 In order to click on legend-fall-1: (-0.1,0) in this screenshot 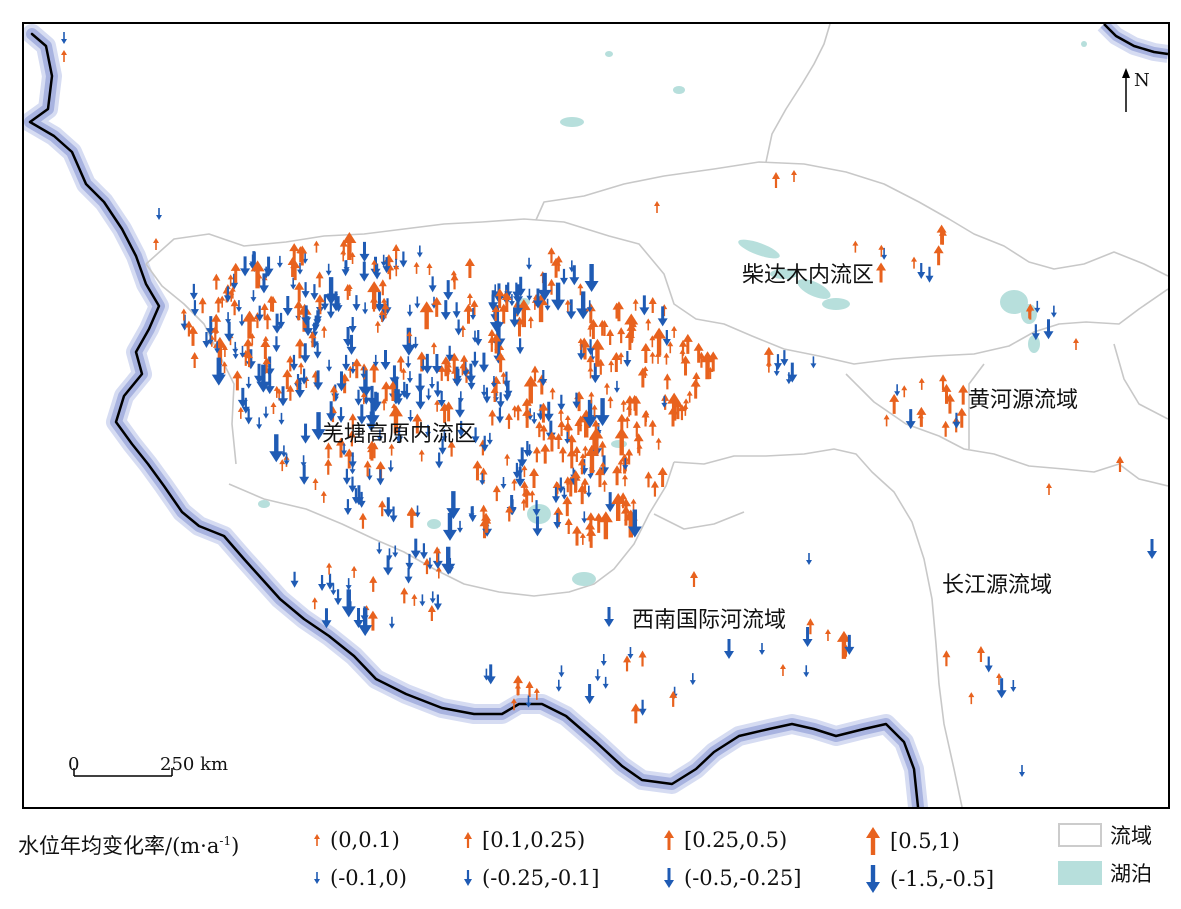, I will do `click(358, 878)`.